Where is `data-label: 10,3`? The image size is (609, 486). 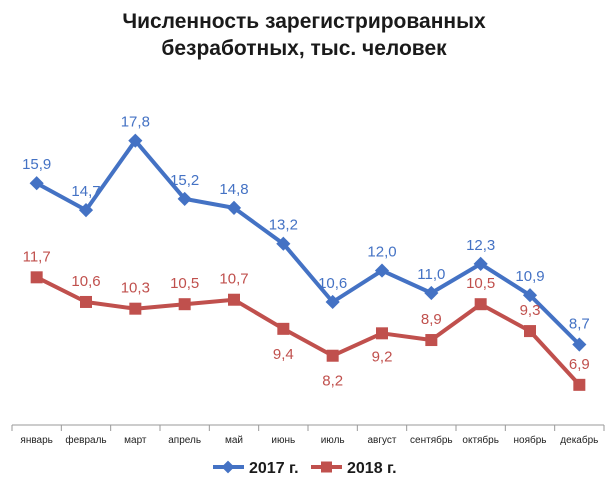 data-label: 10,3 is located at coordinates (135, 288).